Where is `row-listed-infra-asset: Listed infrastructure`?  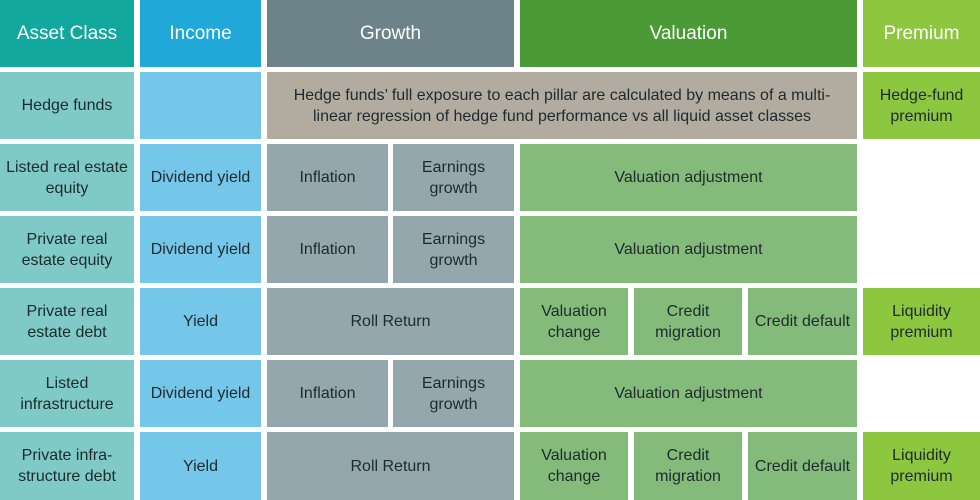
row-listed-infra-asset: Listed infrastructure is located at coordinates (67, 393).